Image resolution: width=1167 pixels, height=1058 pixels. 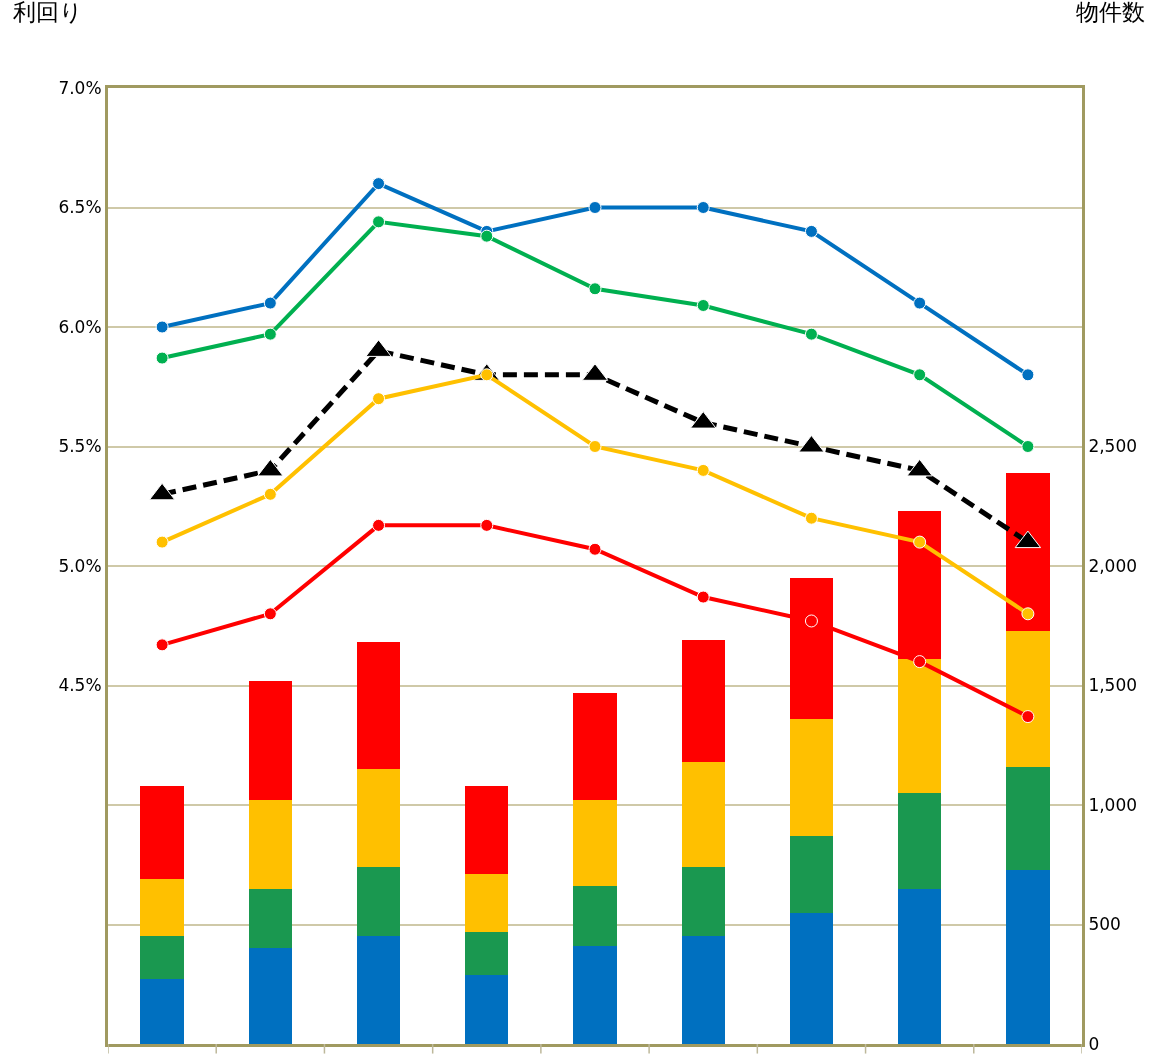 What do you see at coordinates (48, 12) in the screenshot?
I see `y-axis-title: 利回り` at bounding box center [48, 12].